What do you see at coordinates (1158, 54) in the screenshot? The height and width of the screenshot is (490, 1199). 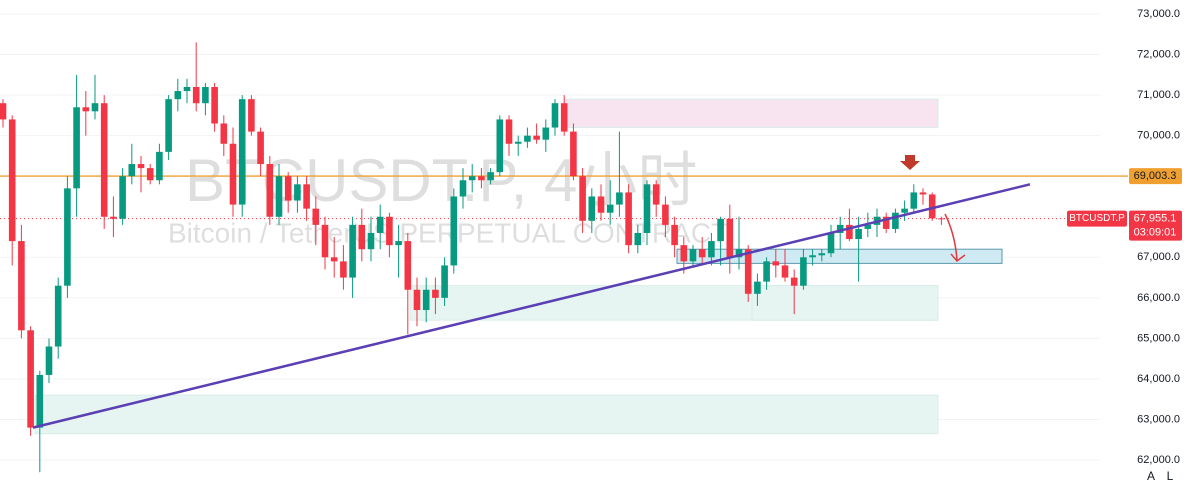 I see `y-tick-label: 72,000.0` at bounding box center [1158, 54].